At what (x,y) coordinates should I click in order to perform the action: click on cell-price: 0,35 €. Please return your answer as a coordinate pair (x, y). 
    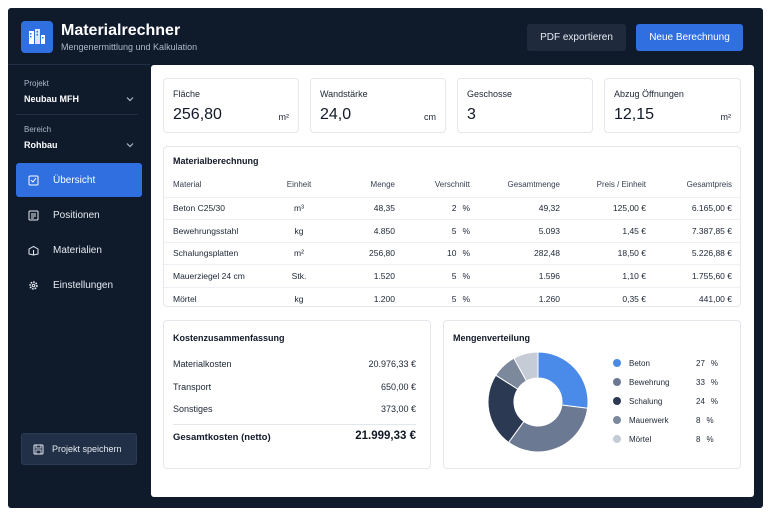
    Looking at the image, I should click on (612, 298).